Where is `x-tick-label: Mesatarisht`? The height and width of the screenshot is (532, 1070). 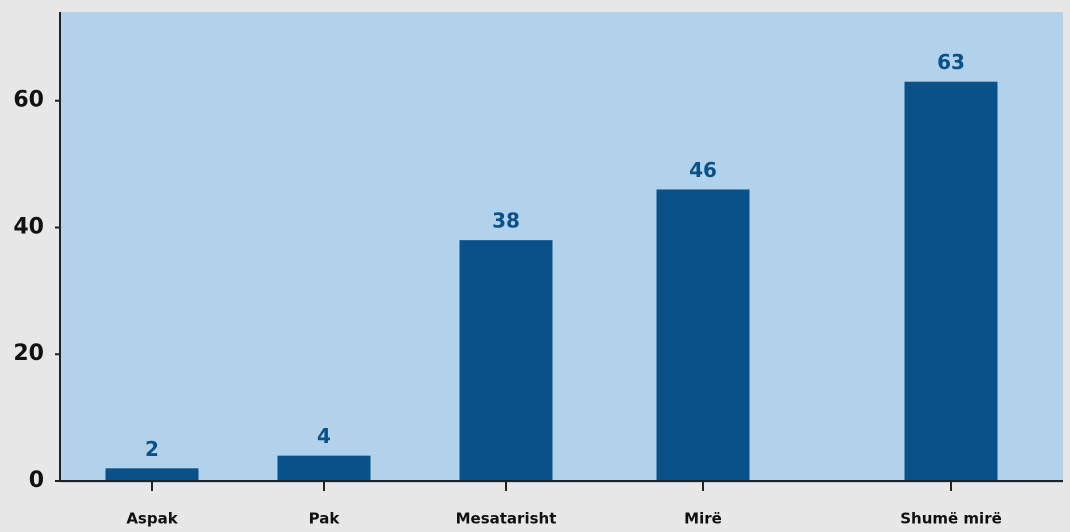 x-tick-label: Mesatarisht is located at coordinates (506, 519).